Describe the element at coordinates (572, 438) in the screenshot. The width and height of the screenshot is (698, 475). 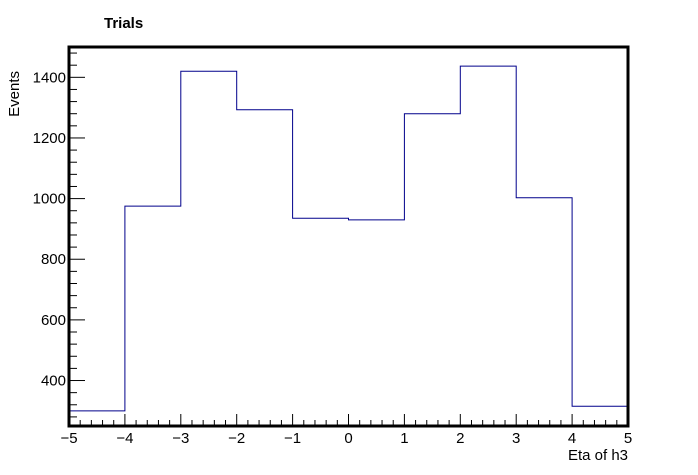
I see `x-tick-label: 4` at that location.